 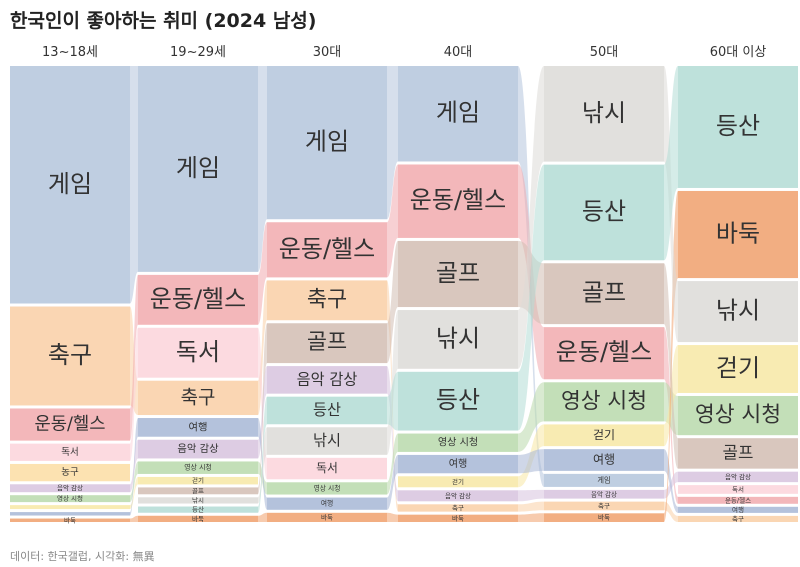 I want to click on node-바둑-1, so click(x=198, y=518).